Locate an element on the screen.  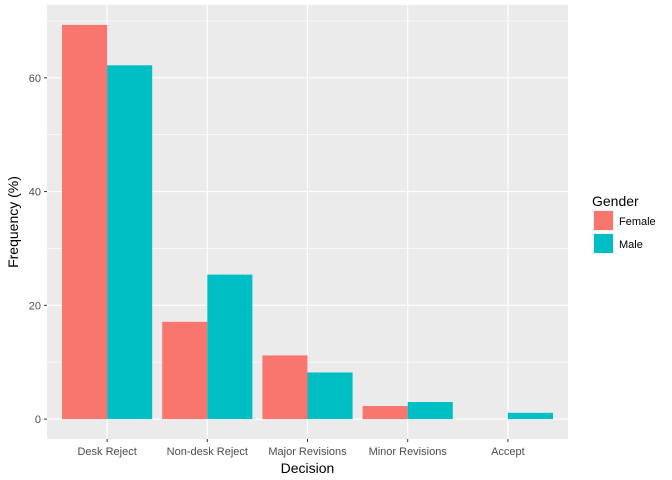
legend-swatch-male is located at coordinates (603, 243).